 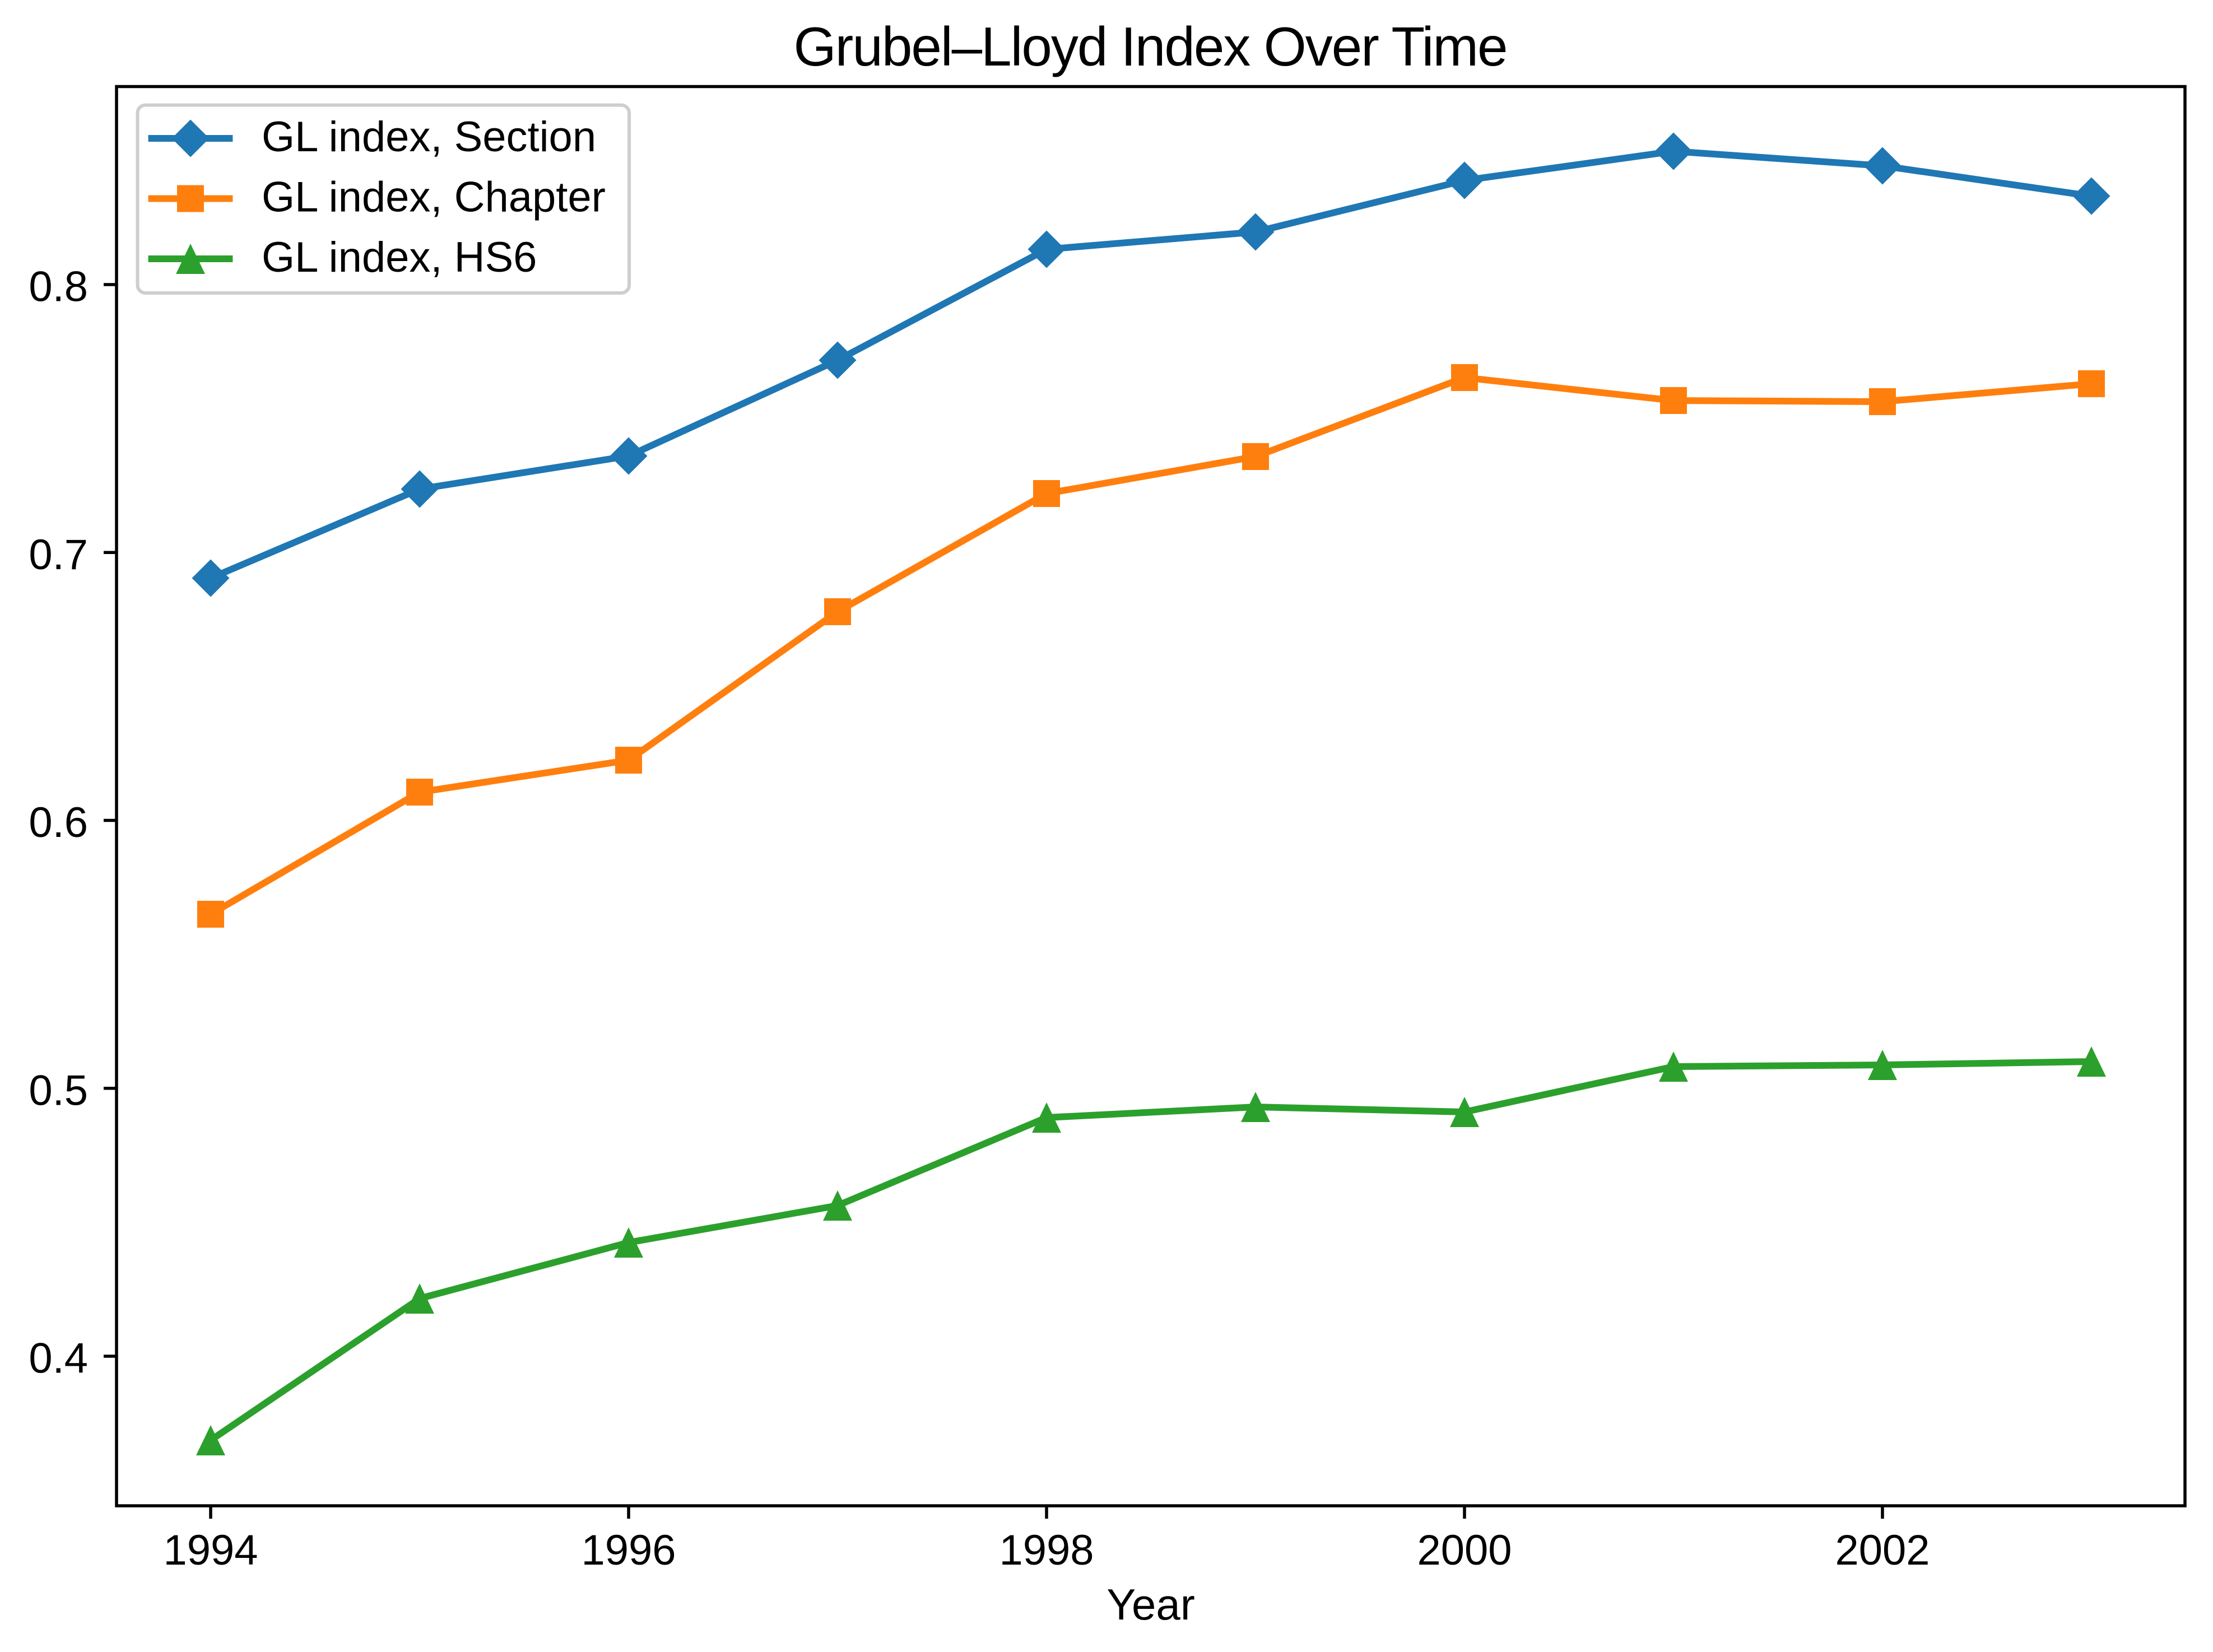 What do you see at coordinates (628, 1550) in the screenshot?
I see `svg-text: 1996` at bounding box center [628, 1550].